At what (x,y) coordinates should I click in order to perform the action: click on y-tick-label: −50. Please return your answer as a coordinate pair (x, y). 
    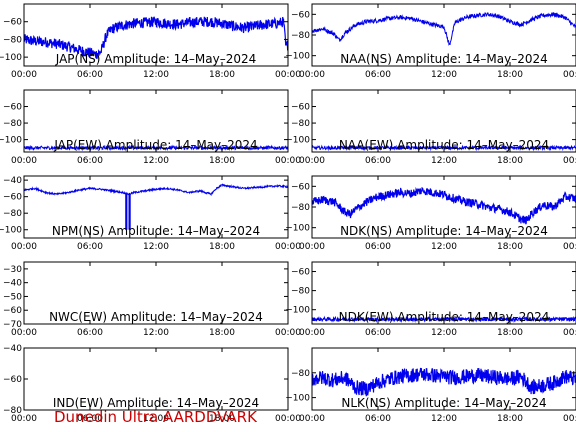
    Looking at the image, I should click on (12, 297).